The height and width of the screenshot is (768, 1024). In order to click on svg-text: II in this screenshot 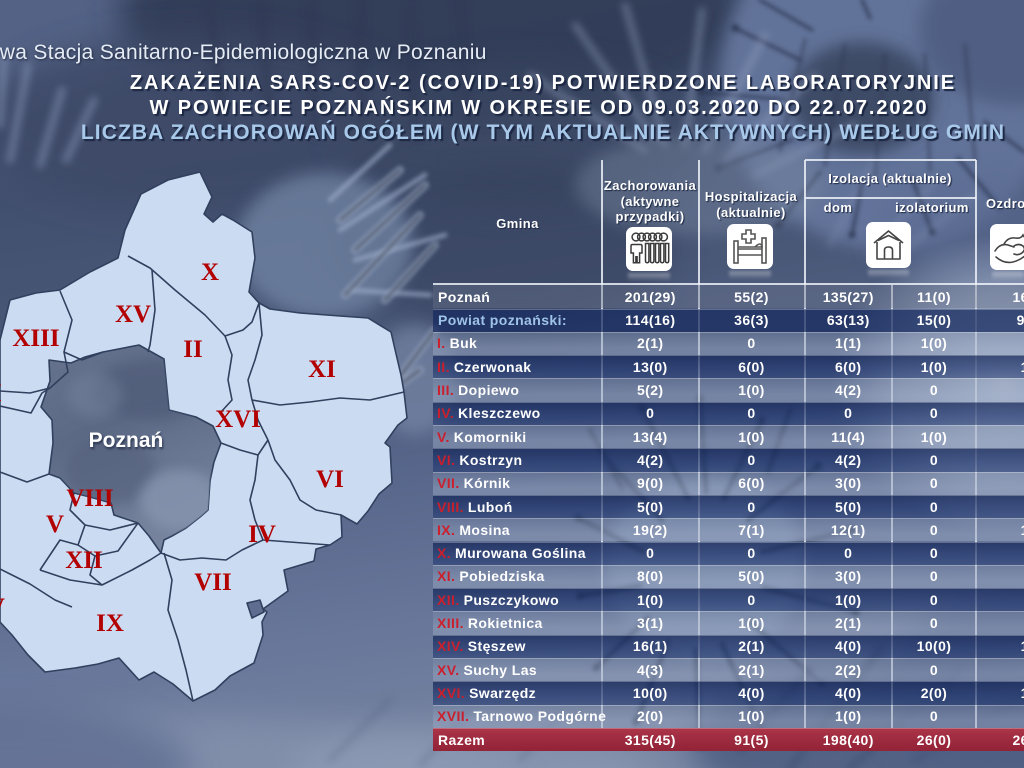, I will do `click(192, 349)`.